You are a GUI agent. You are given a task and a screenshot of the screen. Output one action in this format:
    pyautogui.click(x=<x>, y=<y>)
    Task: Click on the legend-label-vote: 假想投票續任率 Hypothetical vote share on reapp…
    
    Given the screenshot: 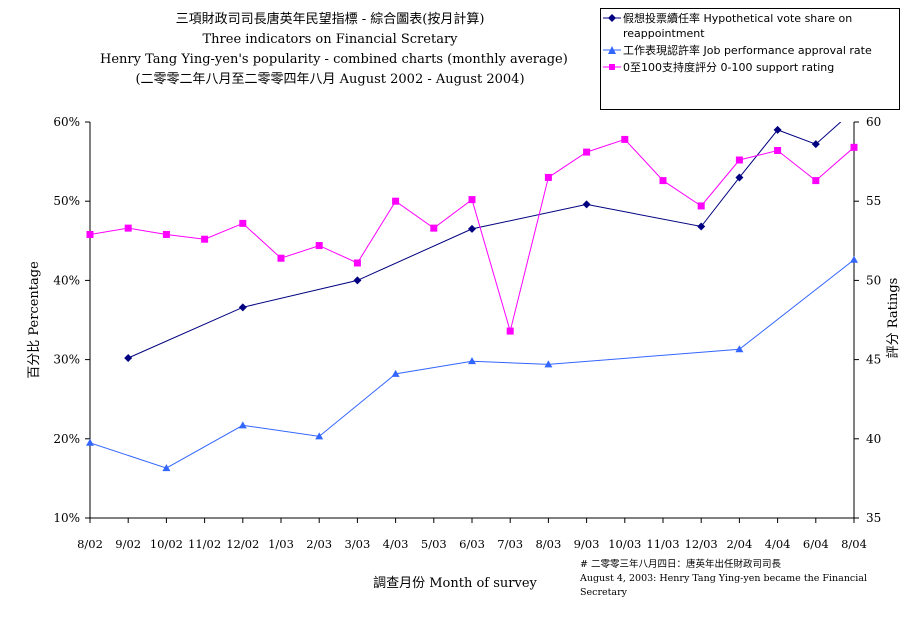 What is the action you would take?
    pyautogui.click(x=738, y=26)
    